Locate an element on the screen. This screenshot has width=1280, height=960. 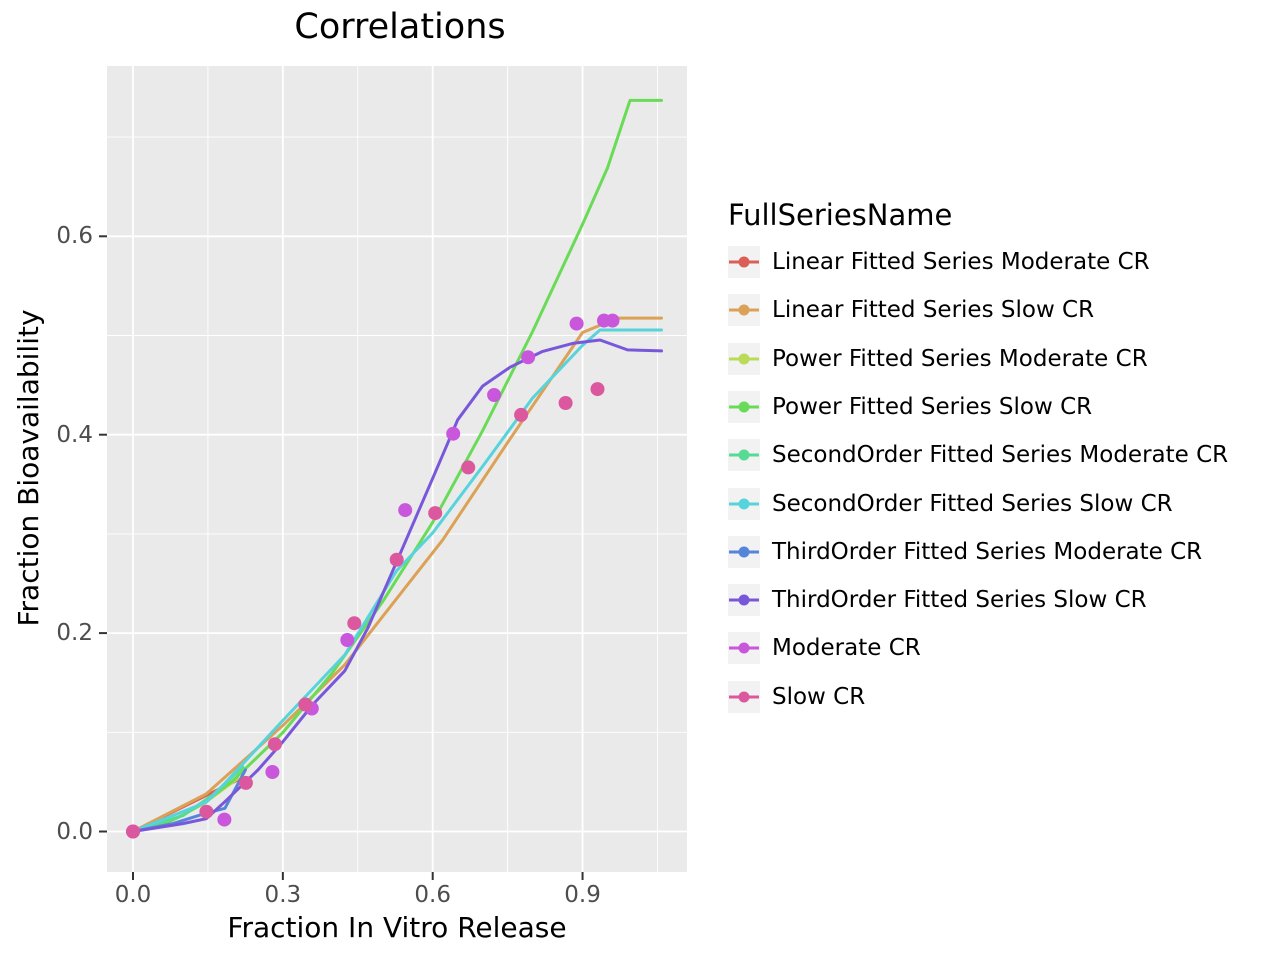
x-tick-label: 0.3 is located at coordinates (283, 895).